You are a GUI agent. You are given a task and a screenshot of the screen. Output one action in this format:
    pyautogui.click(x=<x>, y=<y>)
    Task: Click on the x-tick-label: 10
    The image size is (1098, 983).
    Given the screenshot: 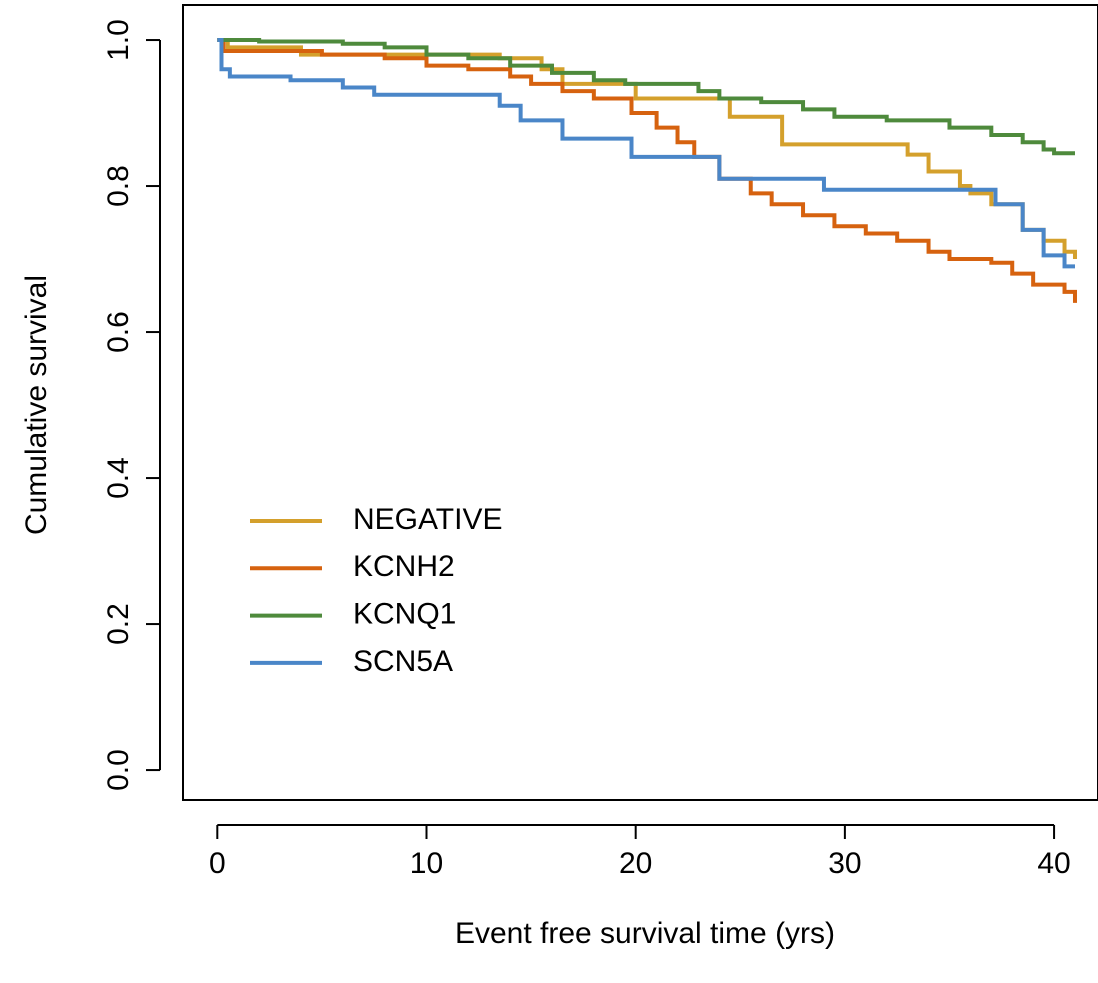 What is the action you would take?
    pyautogui.click(x=426, y=863)
    